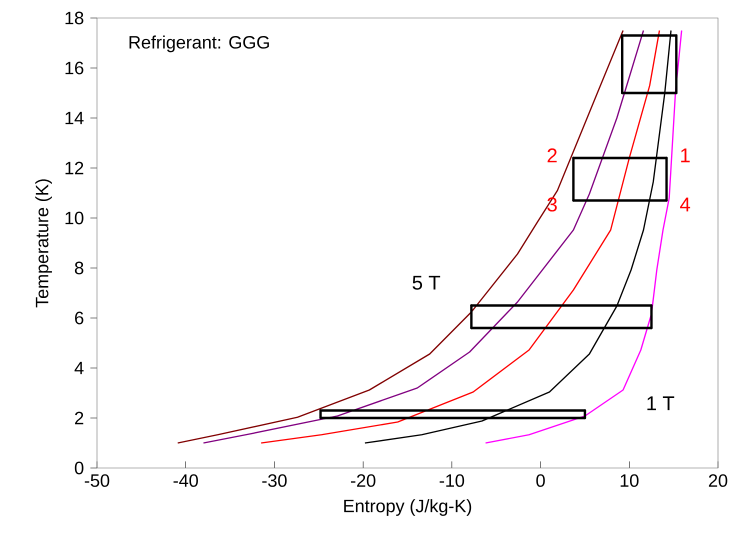 The image size is (744, 551). I want to click on y-tick-label: 16, so click(75, 68).